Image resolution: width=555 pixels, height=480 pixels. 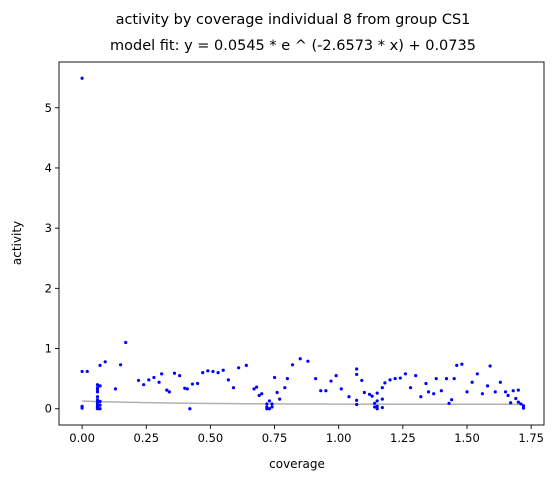 What do you see at coordinates (275, 438) in the screenshot?
I see `x-tick-label: 0.75` at bounding box center [275, 438].